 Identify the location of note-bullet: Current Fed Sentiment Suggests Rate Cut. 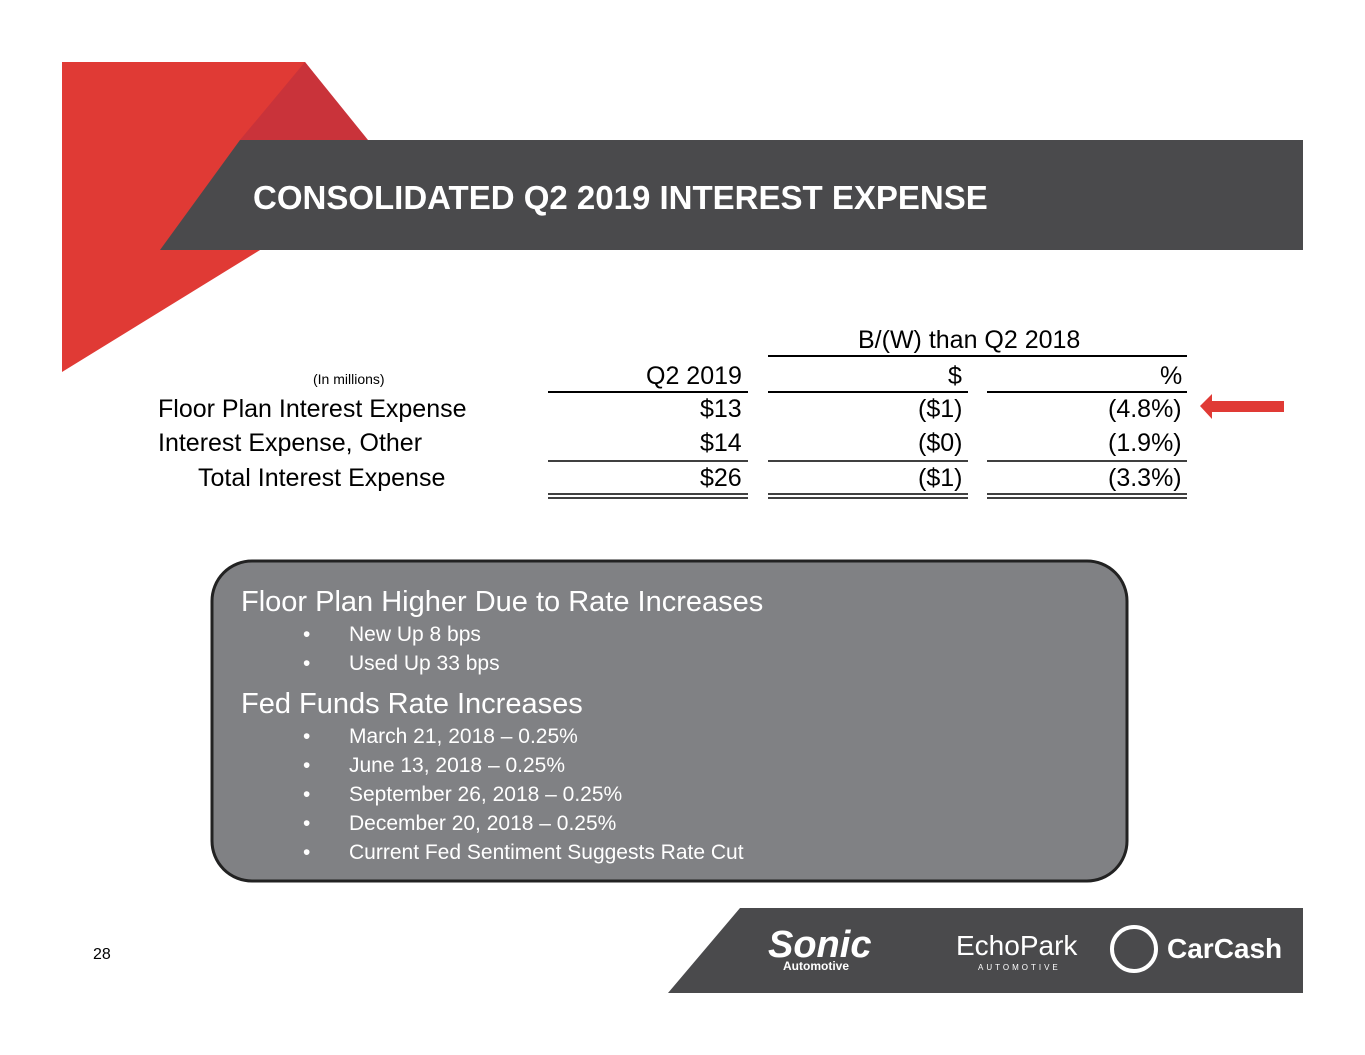
(546, 852).